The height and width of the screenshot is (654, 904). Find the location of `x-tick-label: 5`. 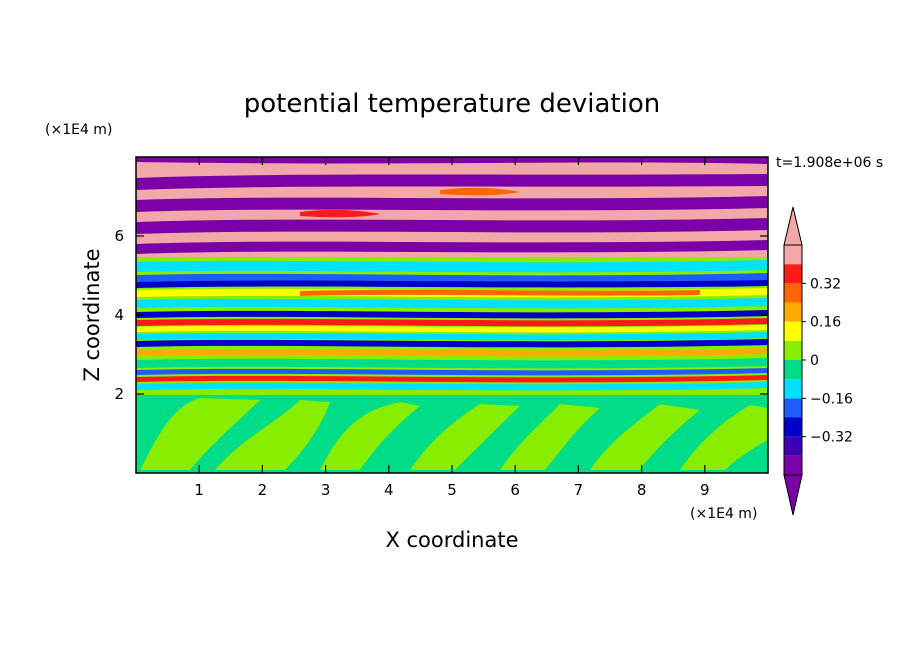

x-tick-label: 5 is located at coordinates (452, 490).